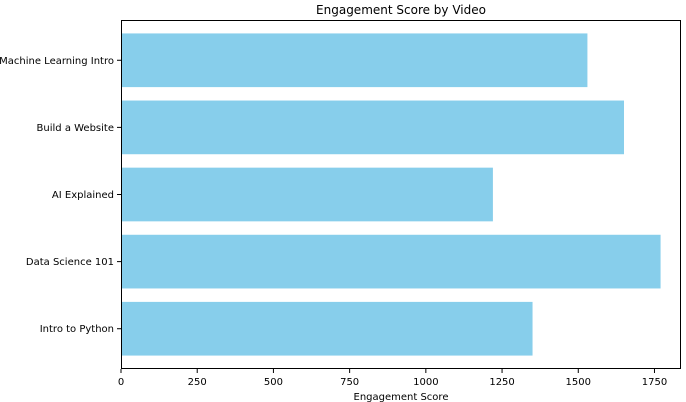 The height and width of the screenshot is (402, 686). What do you see at coordinates (372, 127) in the screenshot?
I see `bar-build-a-website` at bounding box center [372, 127].